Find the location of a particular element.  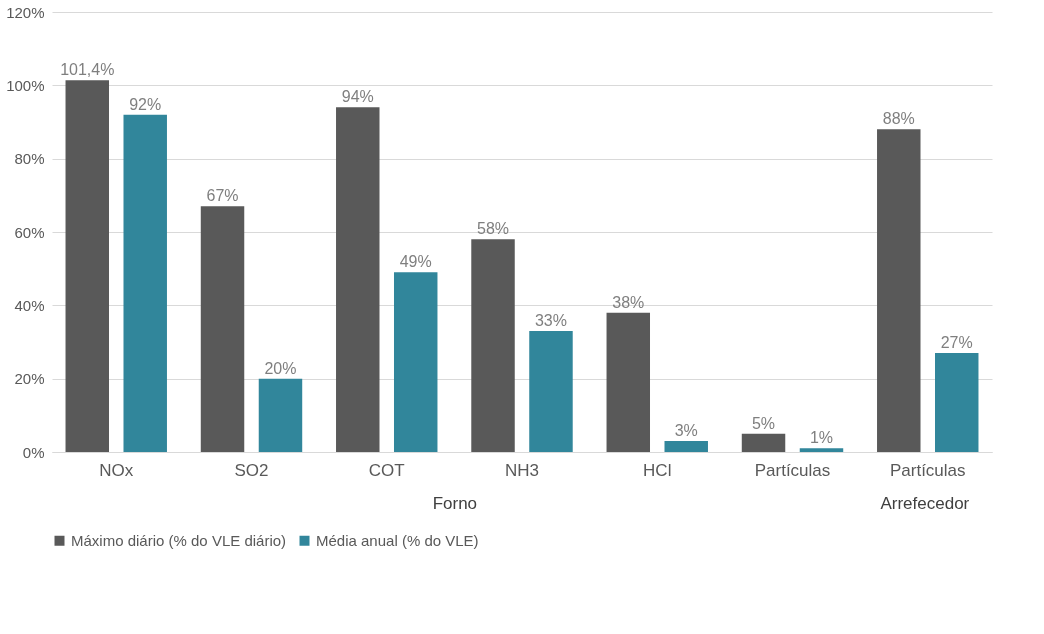

data-label: 49% is located at coordinates (415, 262).